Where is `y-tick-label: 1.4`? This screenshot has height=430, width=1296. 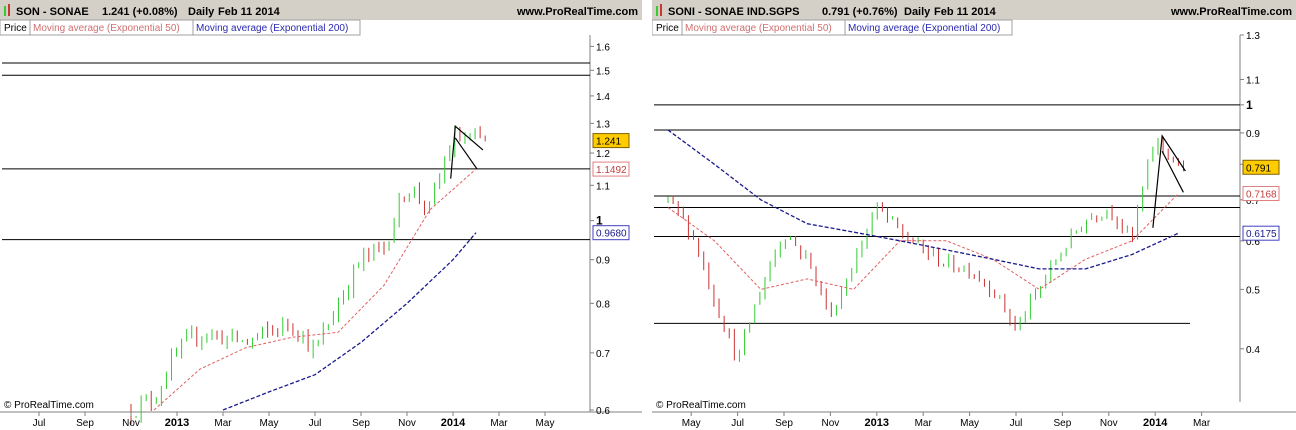 y-tick-label: 1.4 is located at coordinates (603, 97).